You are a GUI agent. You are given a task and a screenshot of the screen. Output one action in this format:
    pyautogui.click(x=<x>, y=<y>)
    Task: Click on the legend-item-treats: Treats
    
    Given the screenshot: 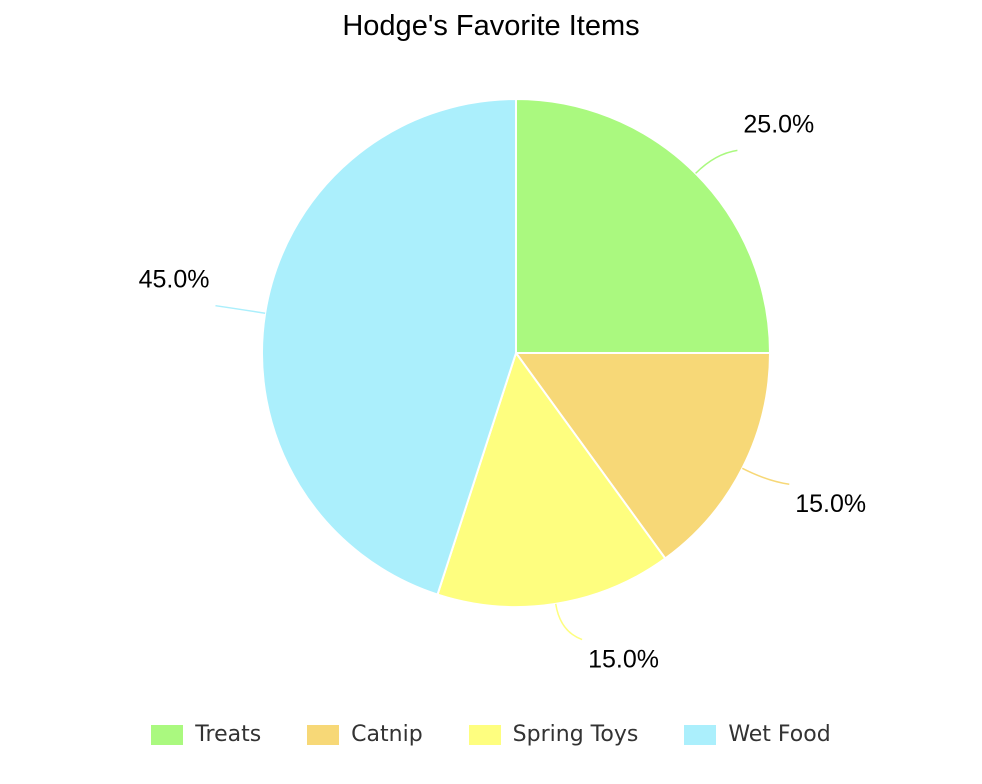 What is the action you would take?
    pyautogui.click(x=206, y=734)
    